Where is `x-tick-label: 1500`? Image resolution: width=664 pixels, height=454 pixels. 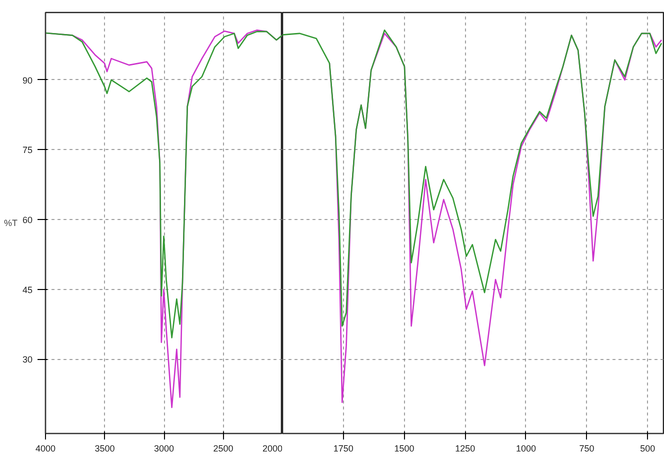
x-tick-label: 1500 is located at coordinates (404, 449).